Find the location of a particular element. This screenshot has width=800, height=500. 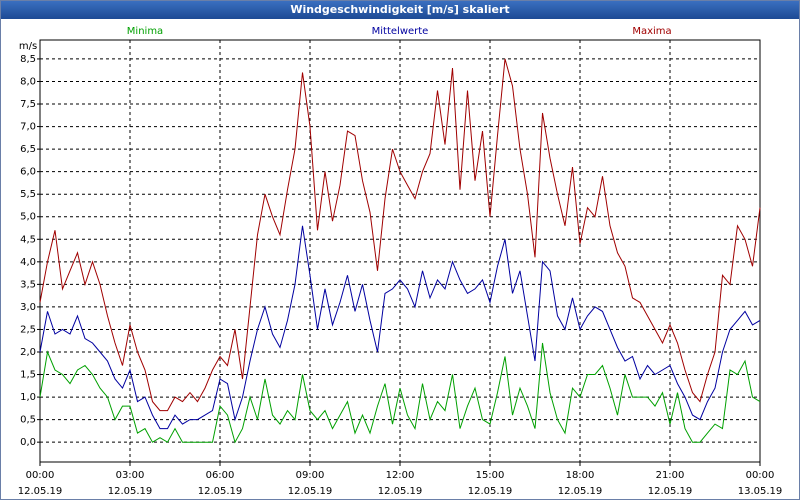

legend-entry: Maxima is located at coordinates (651, 31).